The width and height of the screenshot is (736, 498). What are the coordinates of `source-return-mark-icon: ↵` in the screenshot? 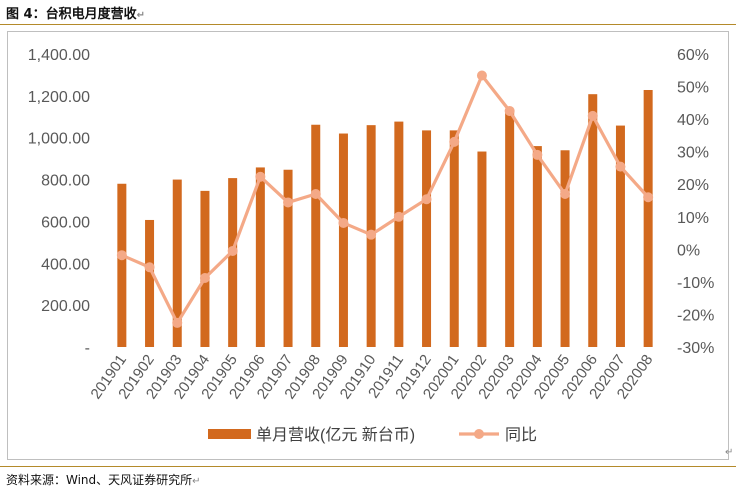 It's located at (196, 481).